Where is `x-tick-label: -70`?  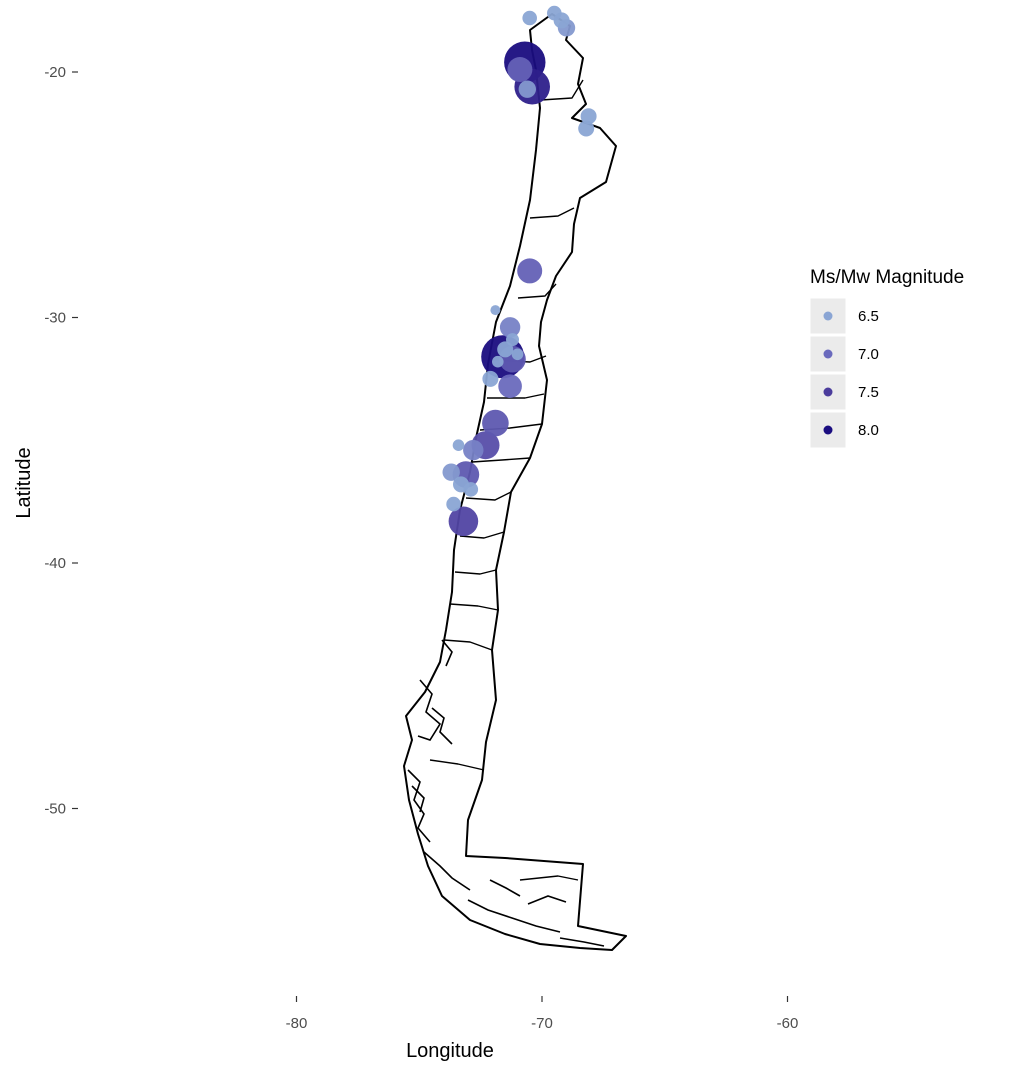
x-tick-label: -70 is located at coordinates (542, 1023).